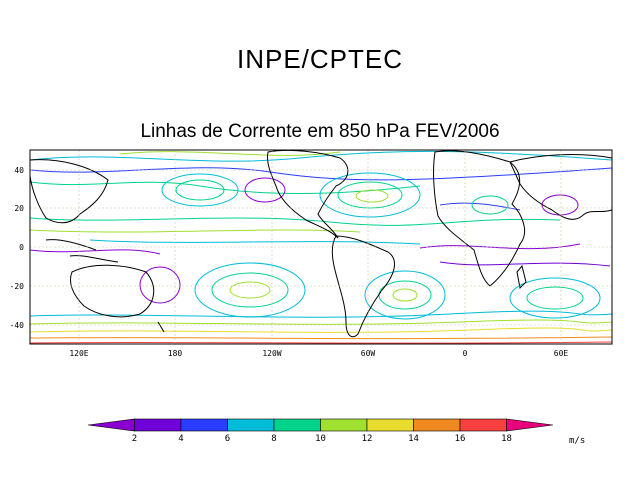 The height and width of the screenshot is (494, 640). I want to click on x-tick-label: 60W, so click(368, 353).